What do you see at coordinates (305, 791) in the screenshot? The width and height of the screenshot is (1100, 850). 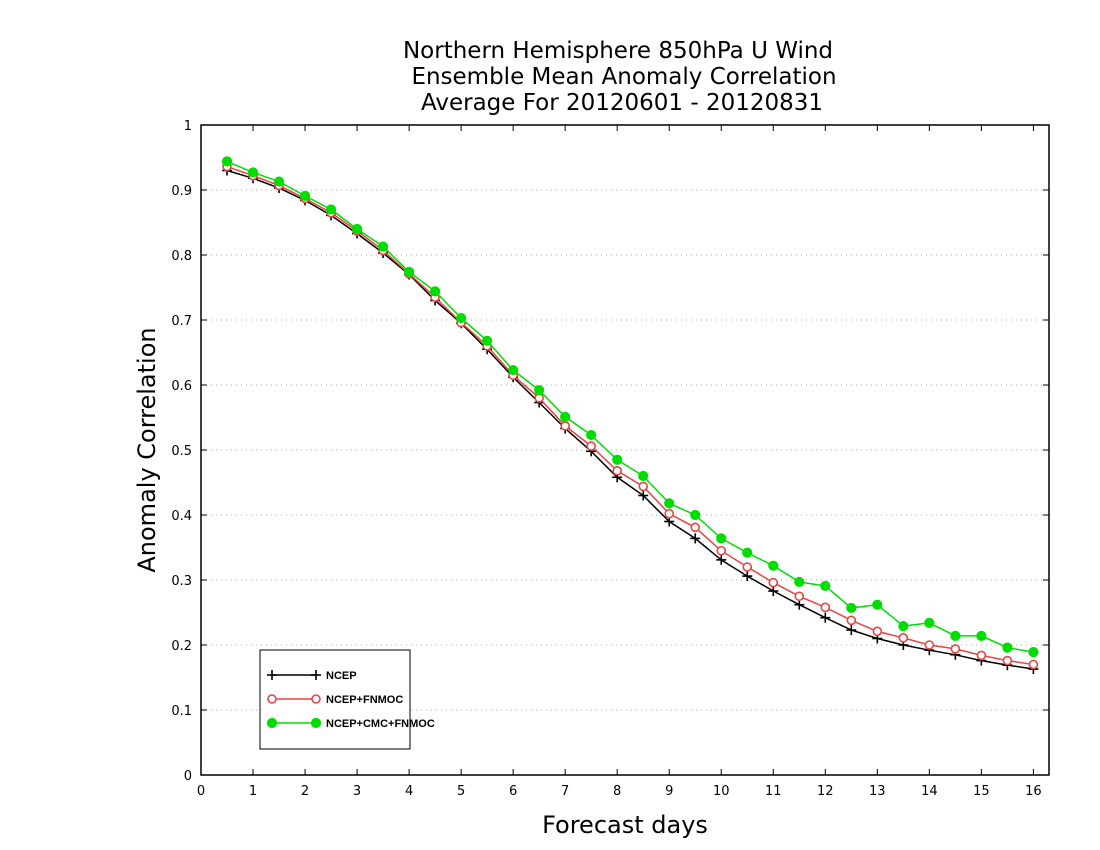 I see `x-tick-label: 2` at bounding box center [305, 791].